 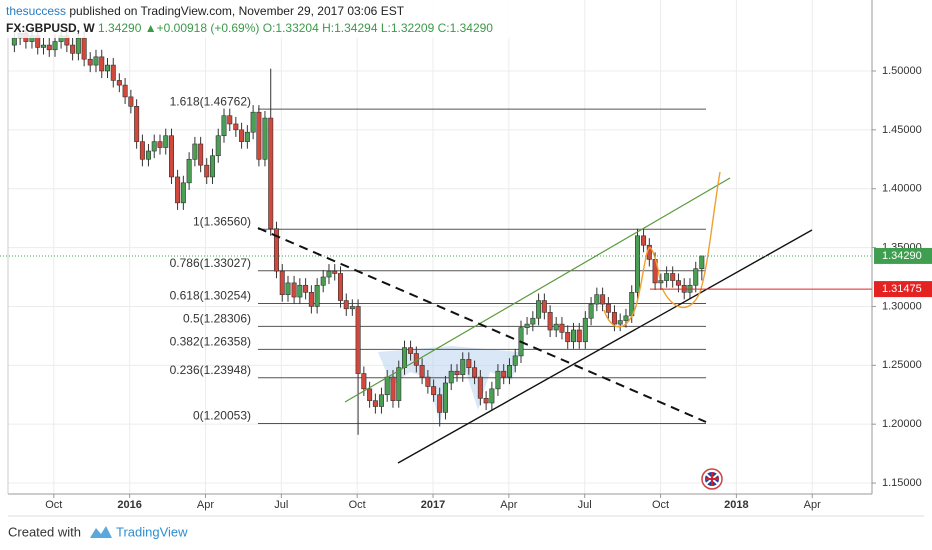 I want to click on y-tick-label: 1.50000, so click(x=902, y=71).